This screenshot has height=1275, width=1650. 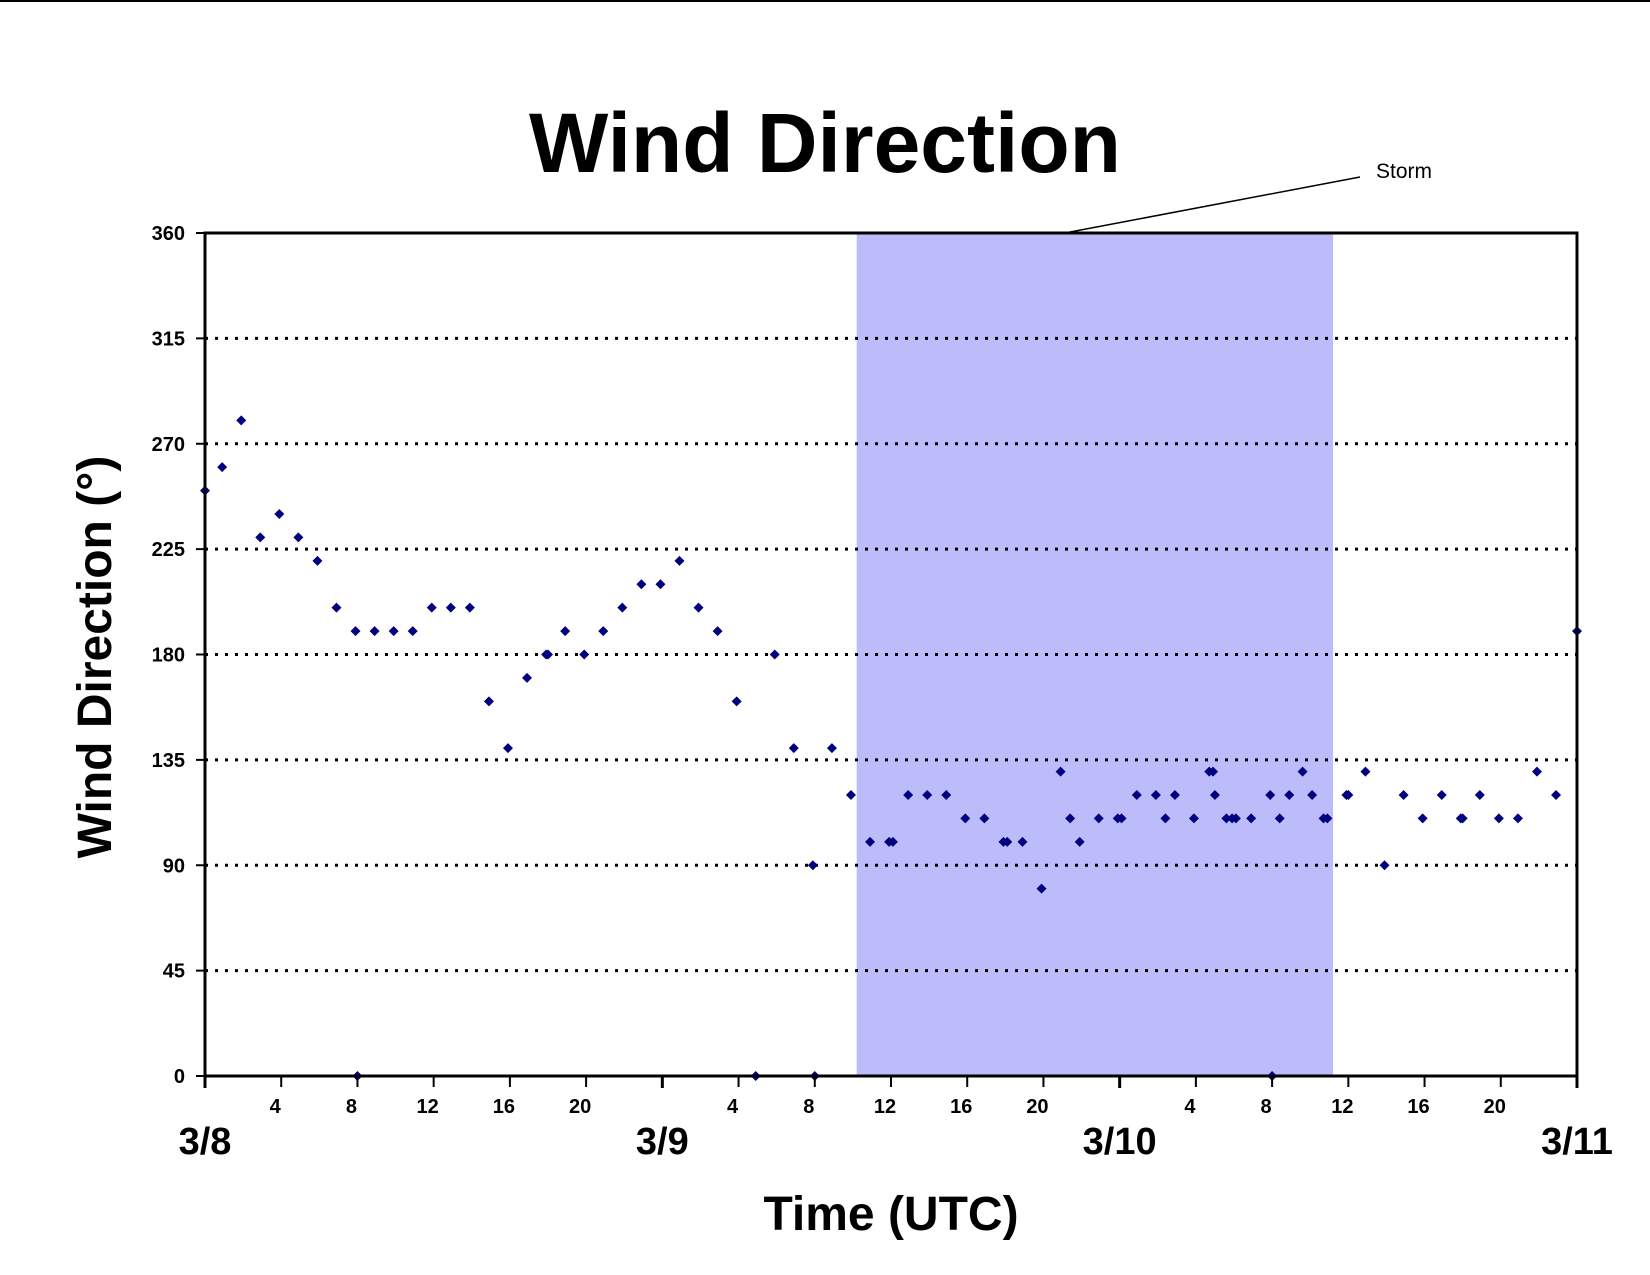 I want to click on y-axis-ticks: 0 45 90 135 180 225 270 315 360, so click(x=178, y=655).